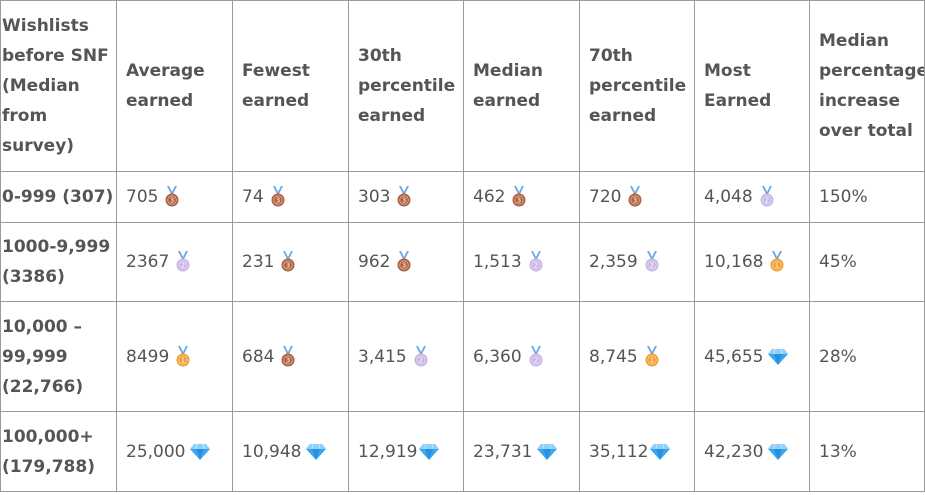 This screenshot has width=925, height=495. Describe the element at coordinates (734, 262) in the screenshot. I see `cell-value: 10,168` at that location.